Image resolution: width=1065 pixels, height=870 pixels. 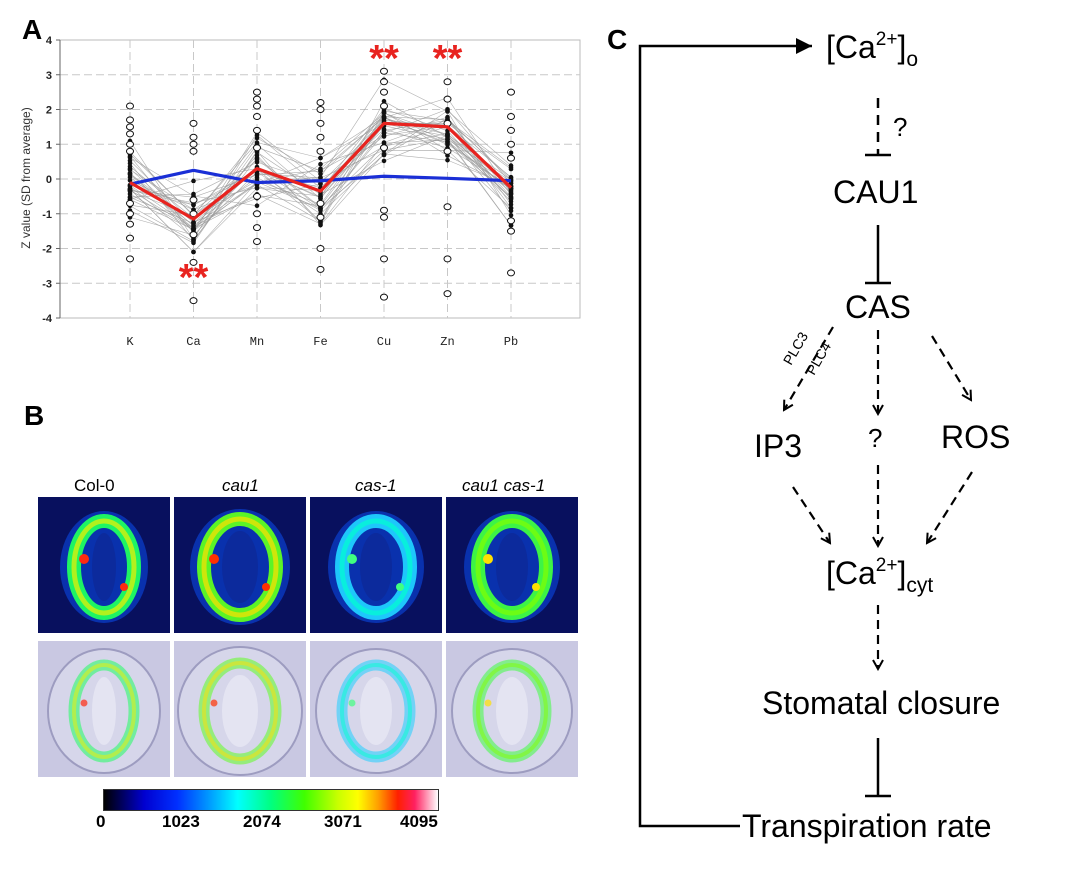 I want to click on y-tick-label: 2, so click(x=49, y=111).